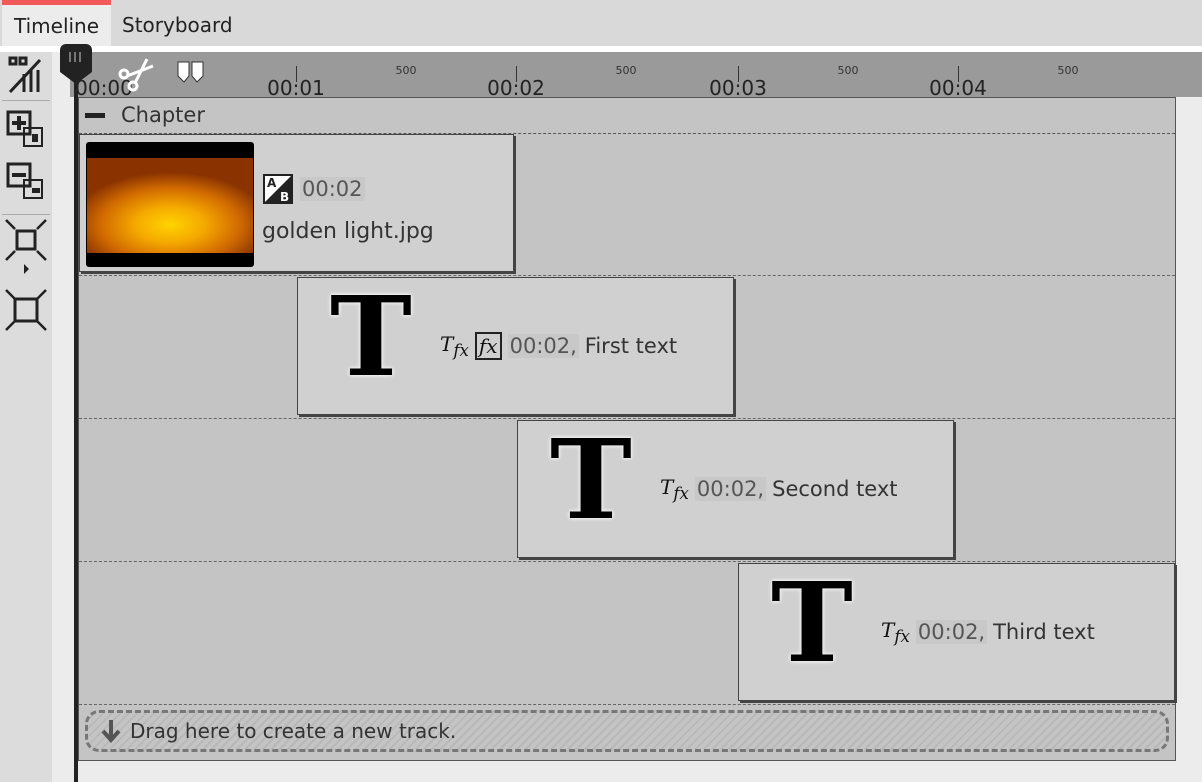 This screenshot has width=1202, height=782. Describe the element at coordinates (76, 57) in the screenshot. I see `grip-icon` at that location.